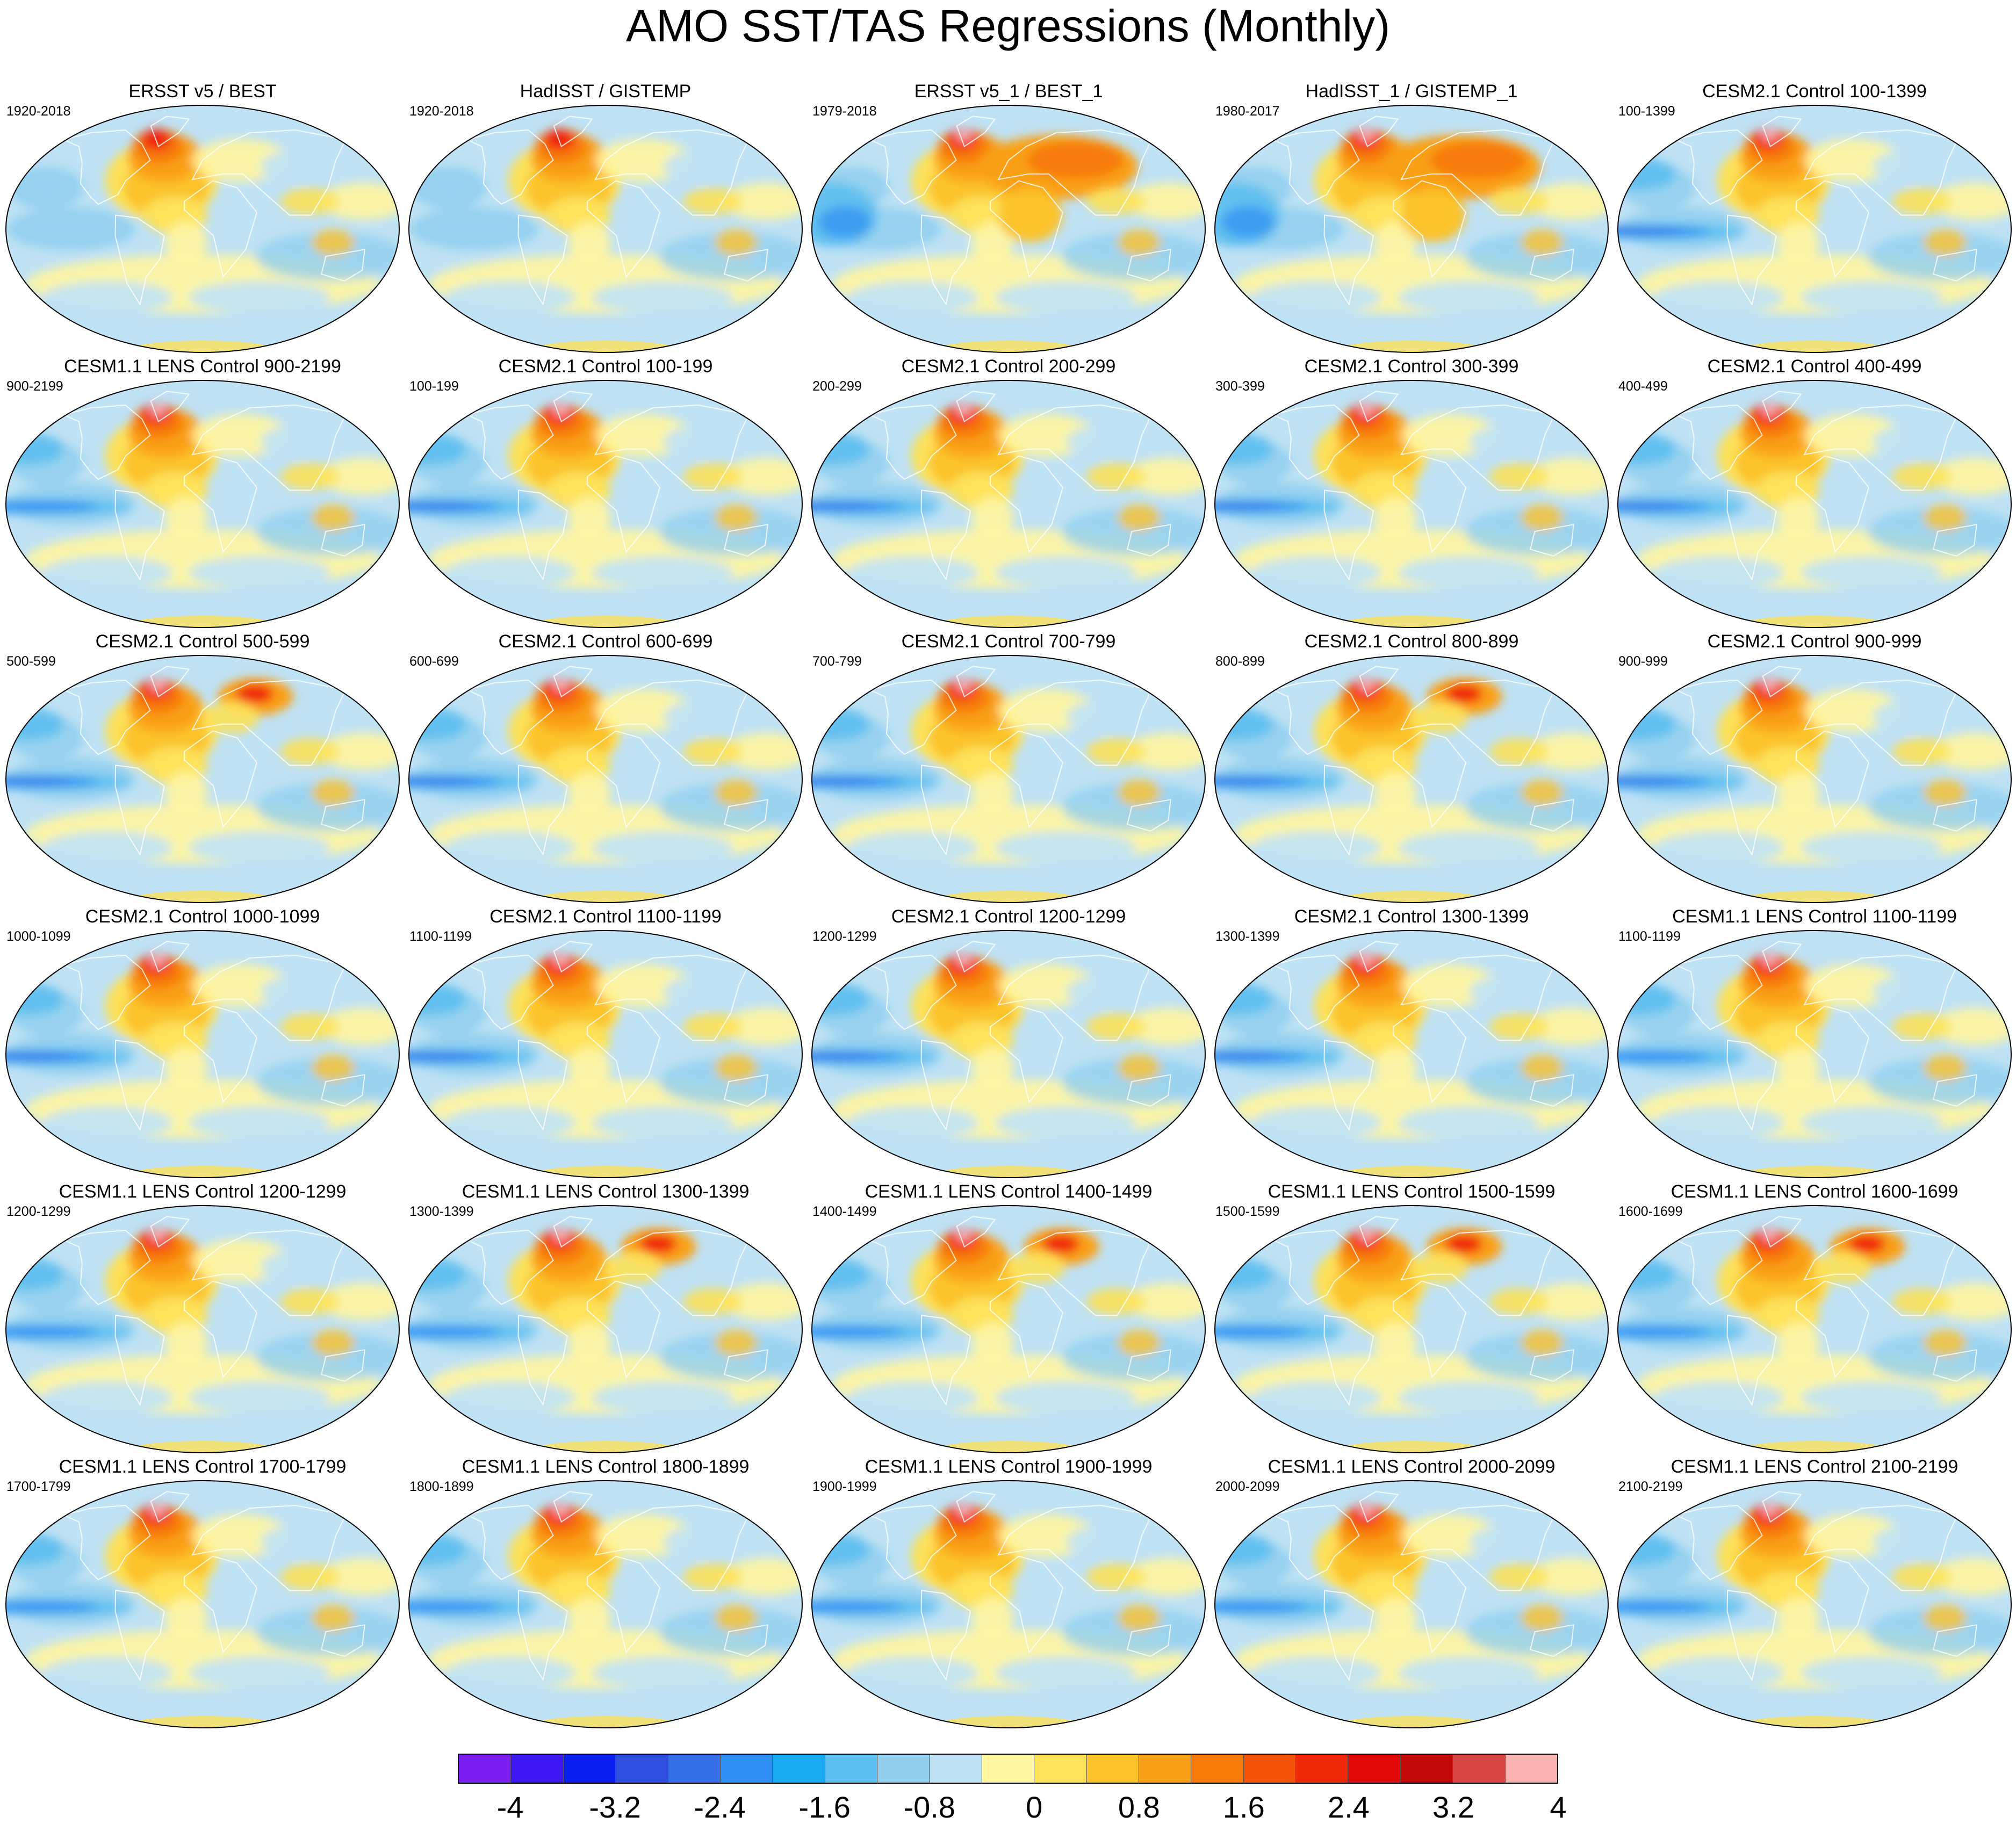 The width and height of the screenshot is (2016, 1824). What do you see at coordinates (605, 1594) in the screenshot?
I see `map-panel: CESM1.1 LENS Control 1800-1899 1800-1899` at bounding box center [605, 1594].